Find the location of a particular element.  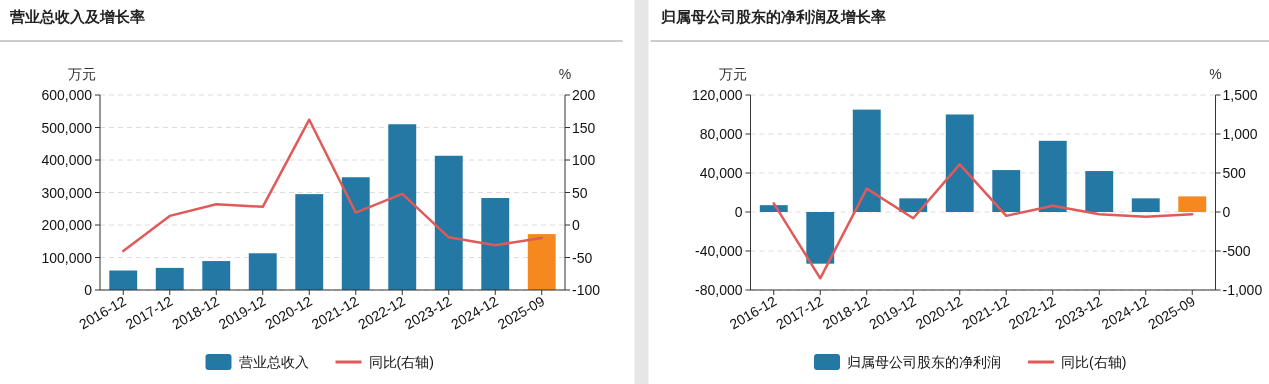

y-tick-label: 40,000 is located at coordinates (721, 173).